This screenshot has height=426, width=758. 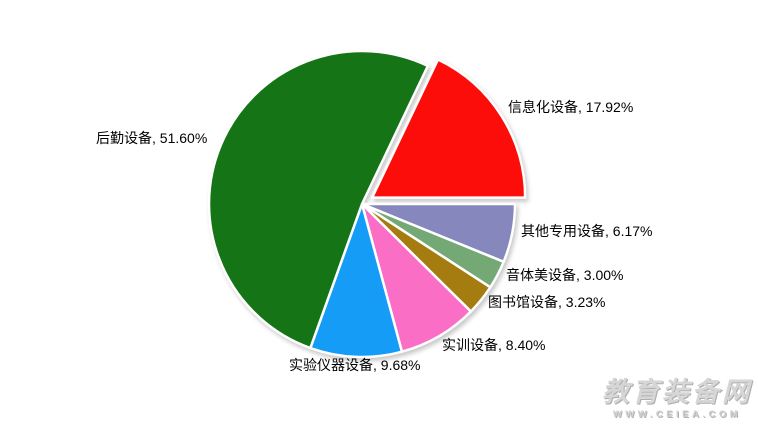 I want to click on slice-label-0: 信息化设备, 17.92%, so click(x=571, y=107).